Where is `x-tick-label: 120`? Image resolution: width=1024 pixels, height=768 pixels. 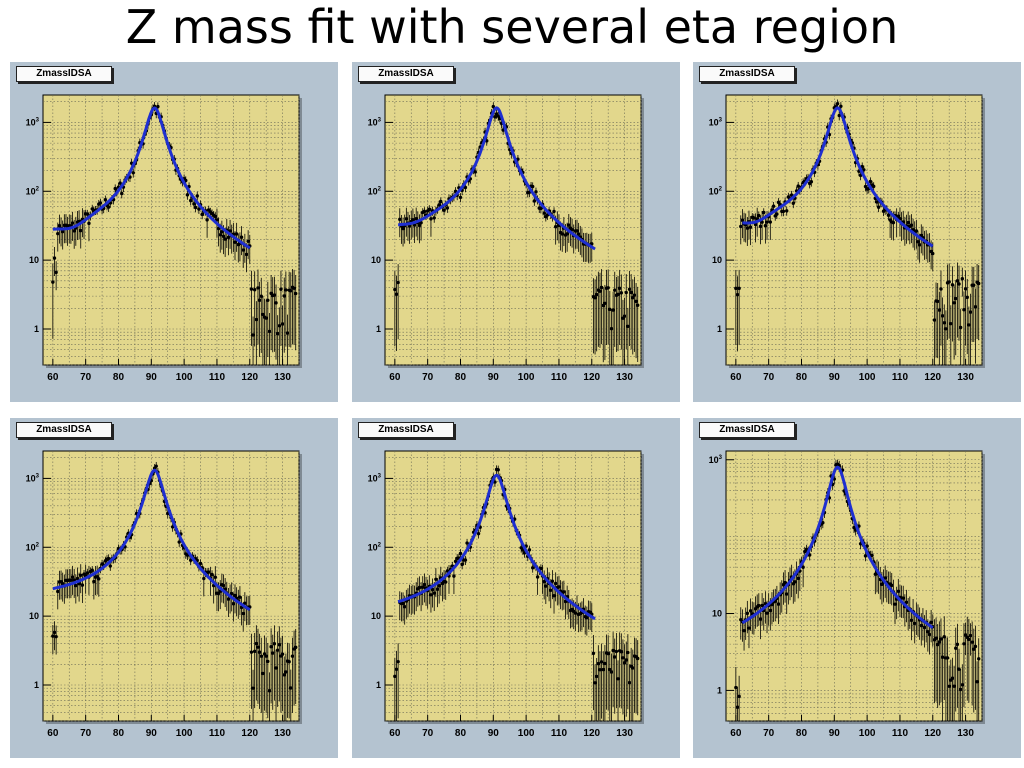 x-tick-label: 120 is located at coordinates (932, 733).